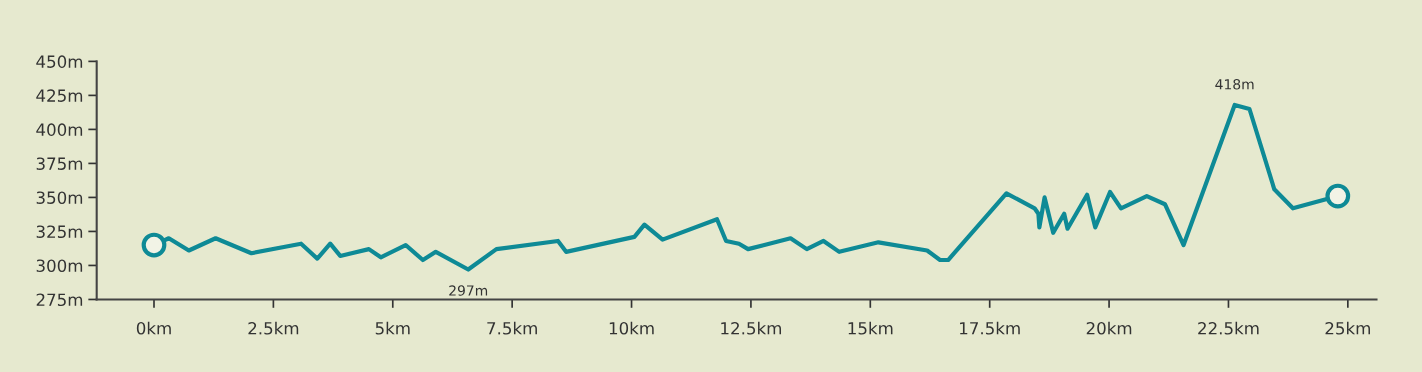 This screenshot has height=372, width=1422. I want to click on y-tick-label: 425m, so click(59, 95).